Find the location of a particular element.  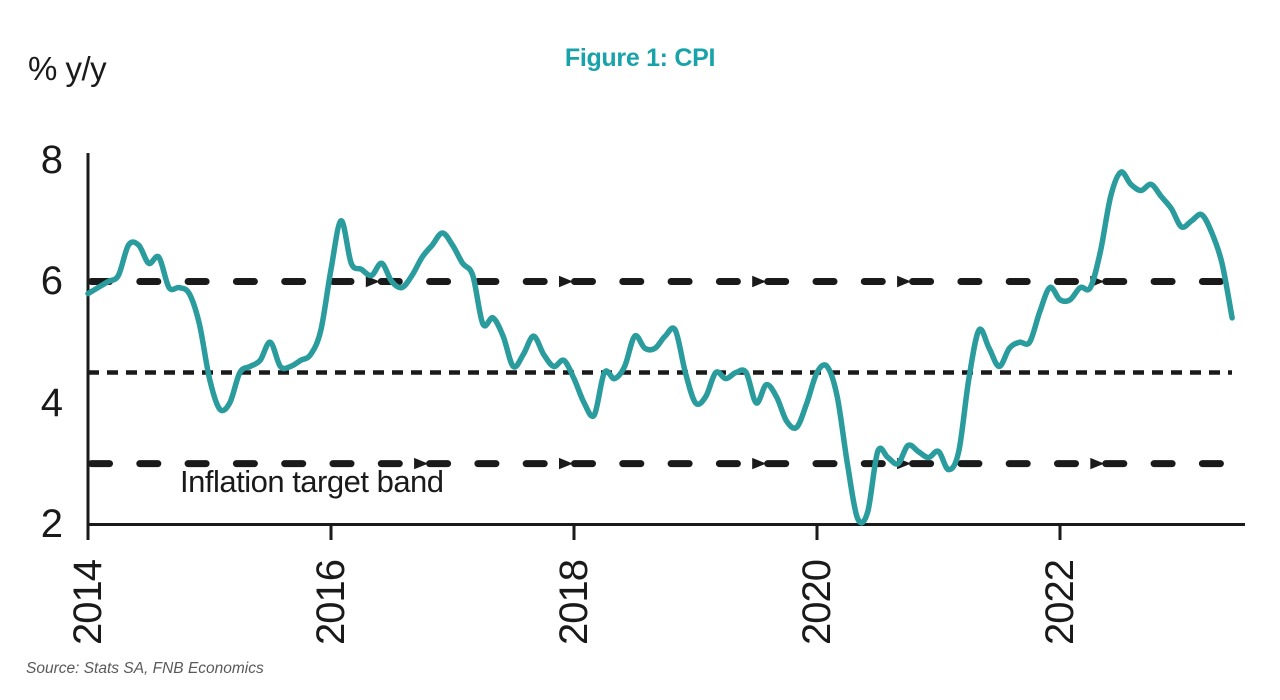

x-axis-ticks is located at coordinates (574, 532).